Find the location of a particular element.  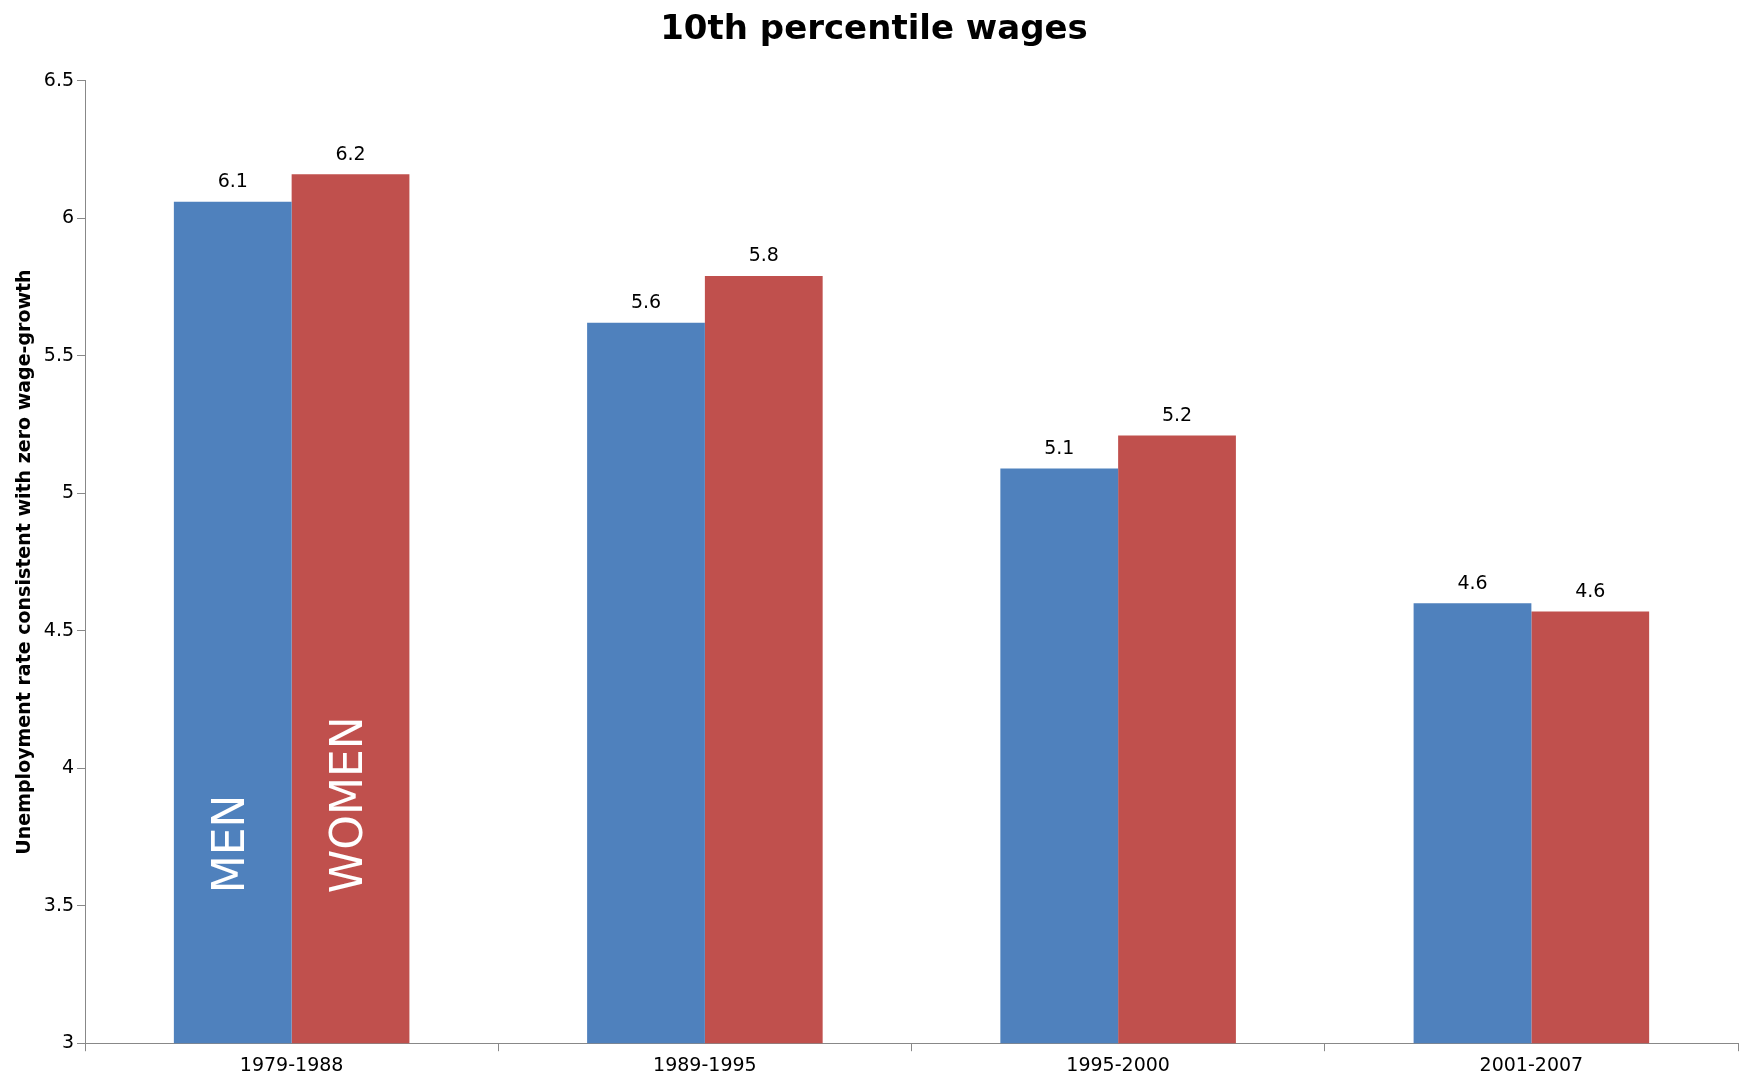

data-label: 5.8 is located at coordinates (763, 254).